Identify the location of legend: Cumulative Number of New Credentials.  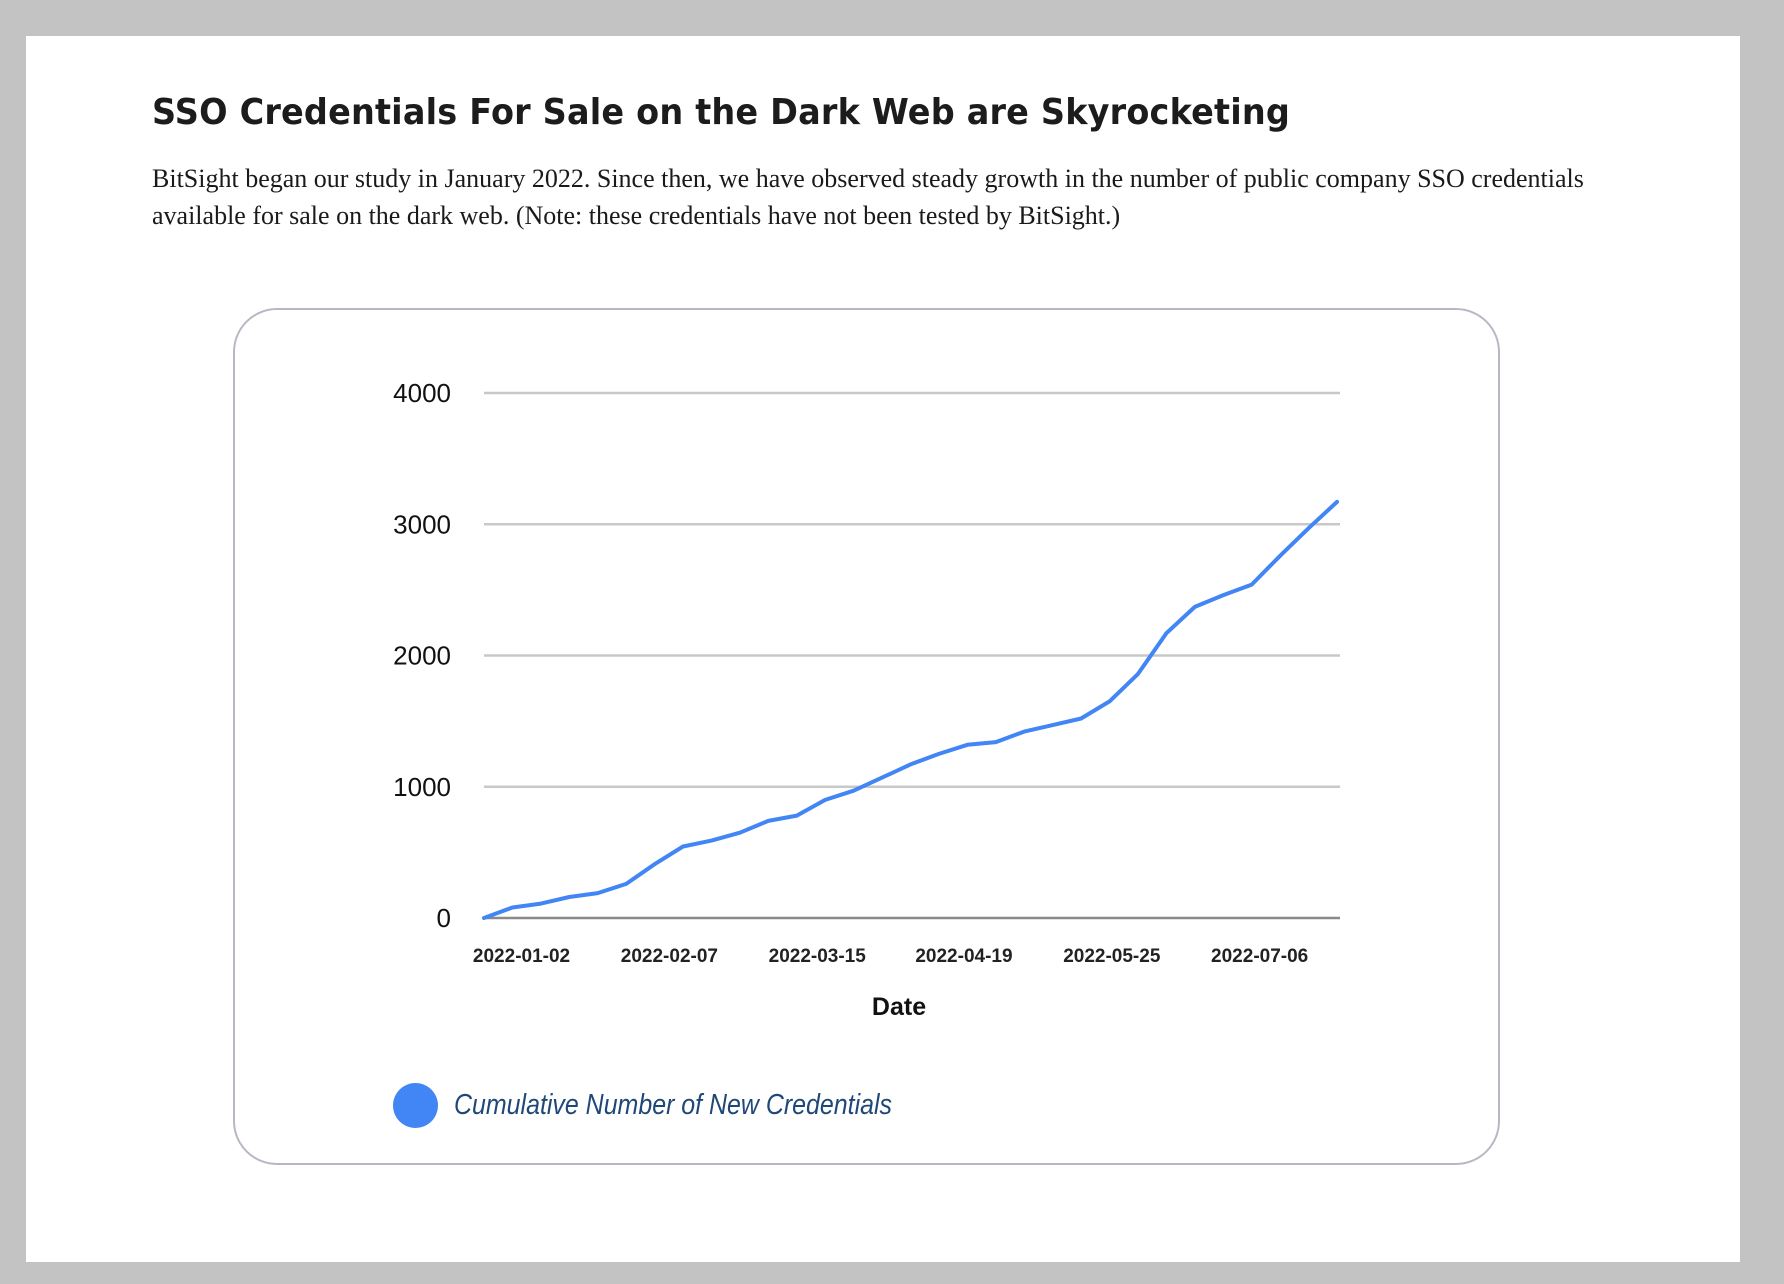
(678, 1105).